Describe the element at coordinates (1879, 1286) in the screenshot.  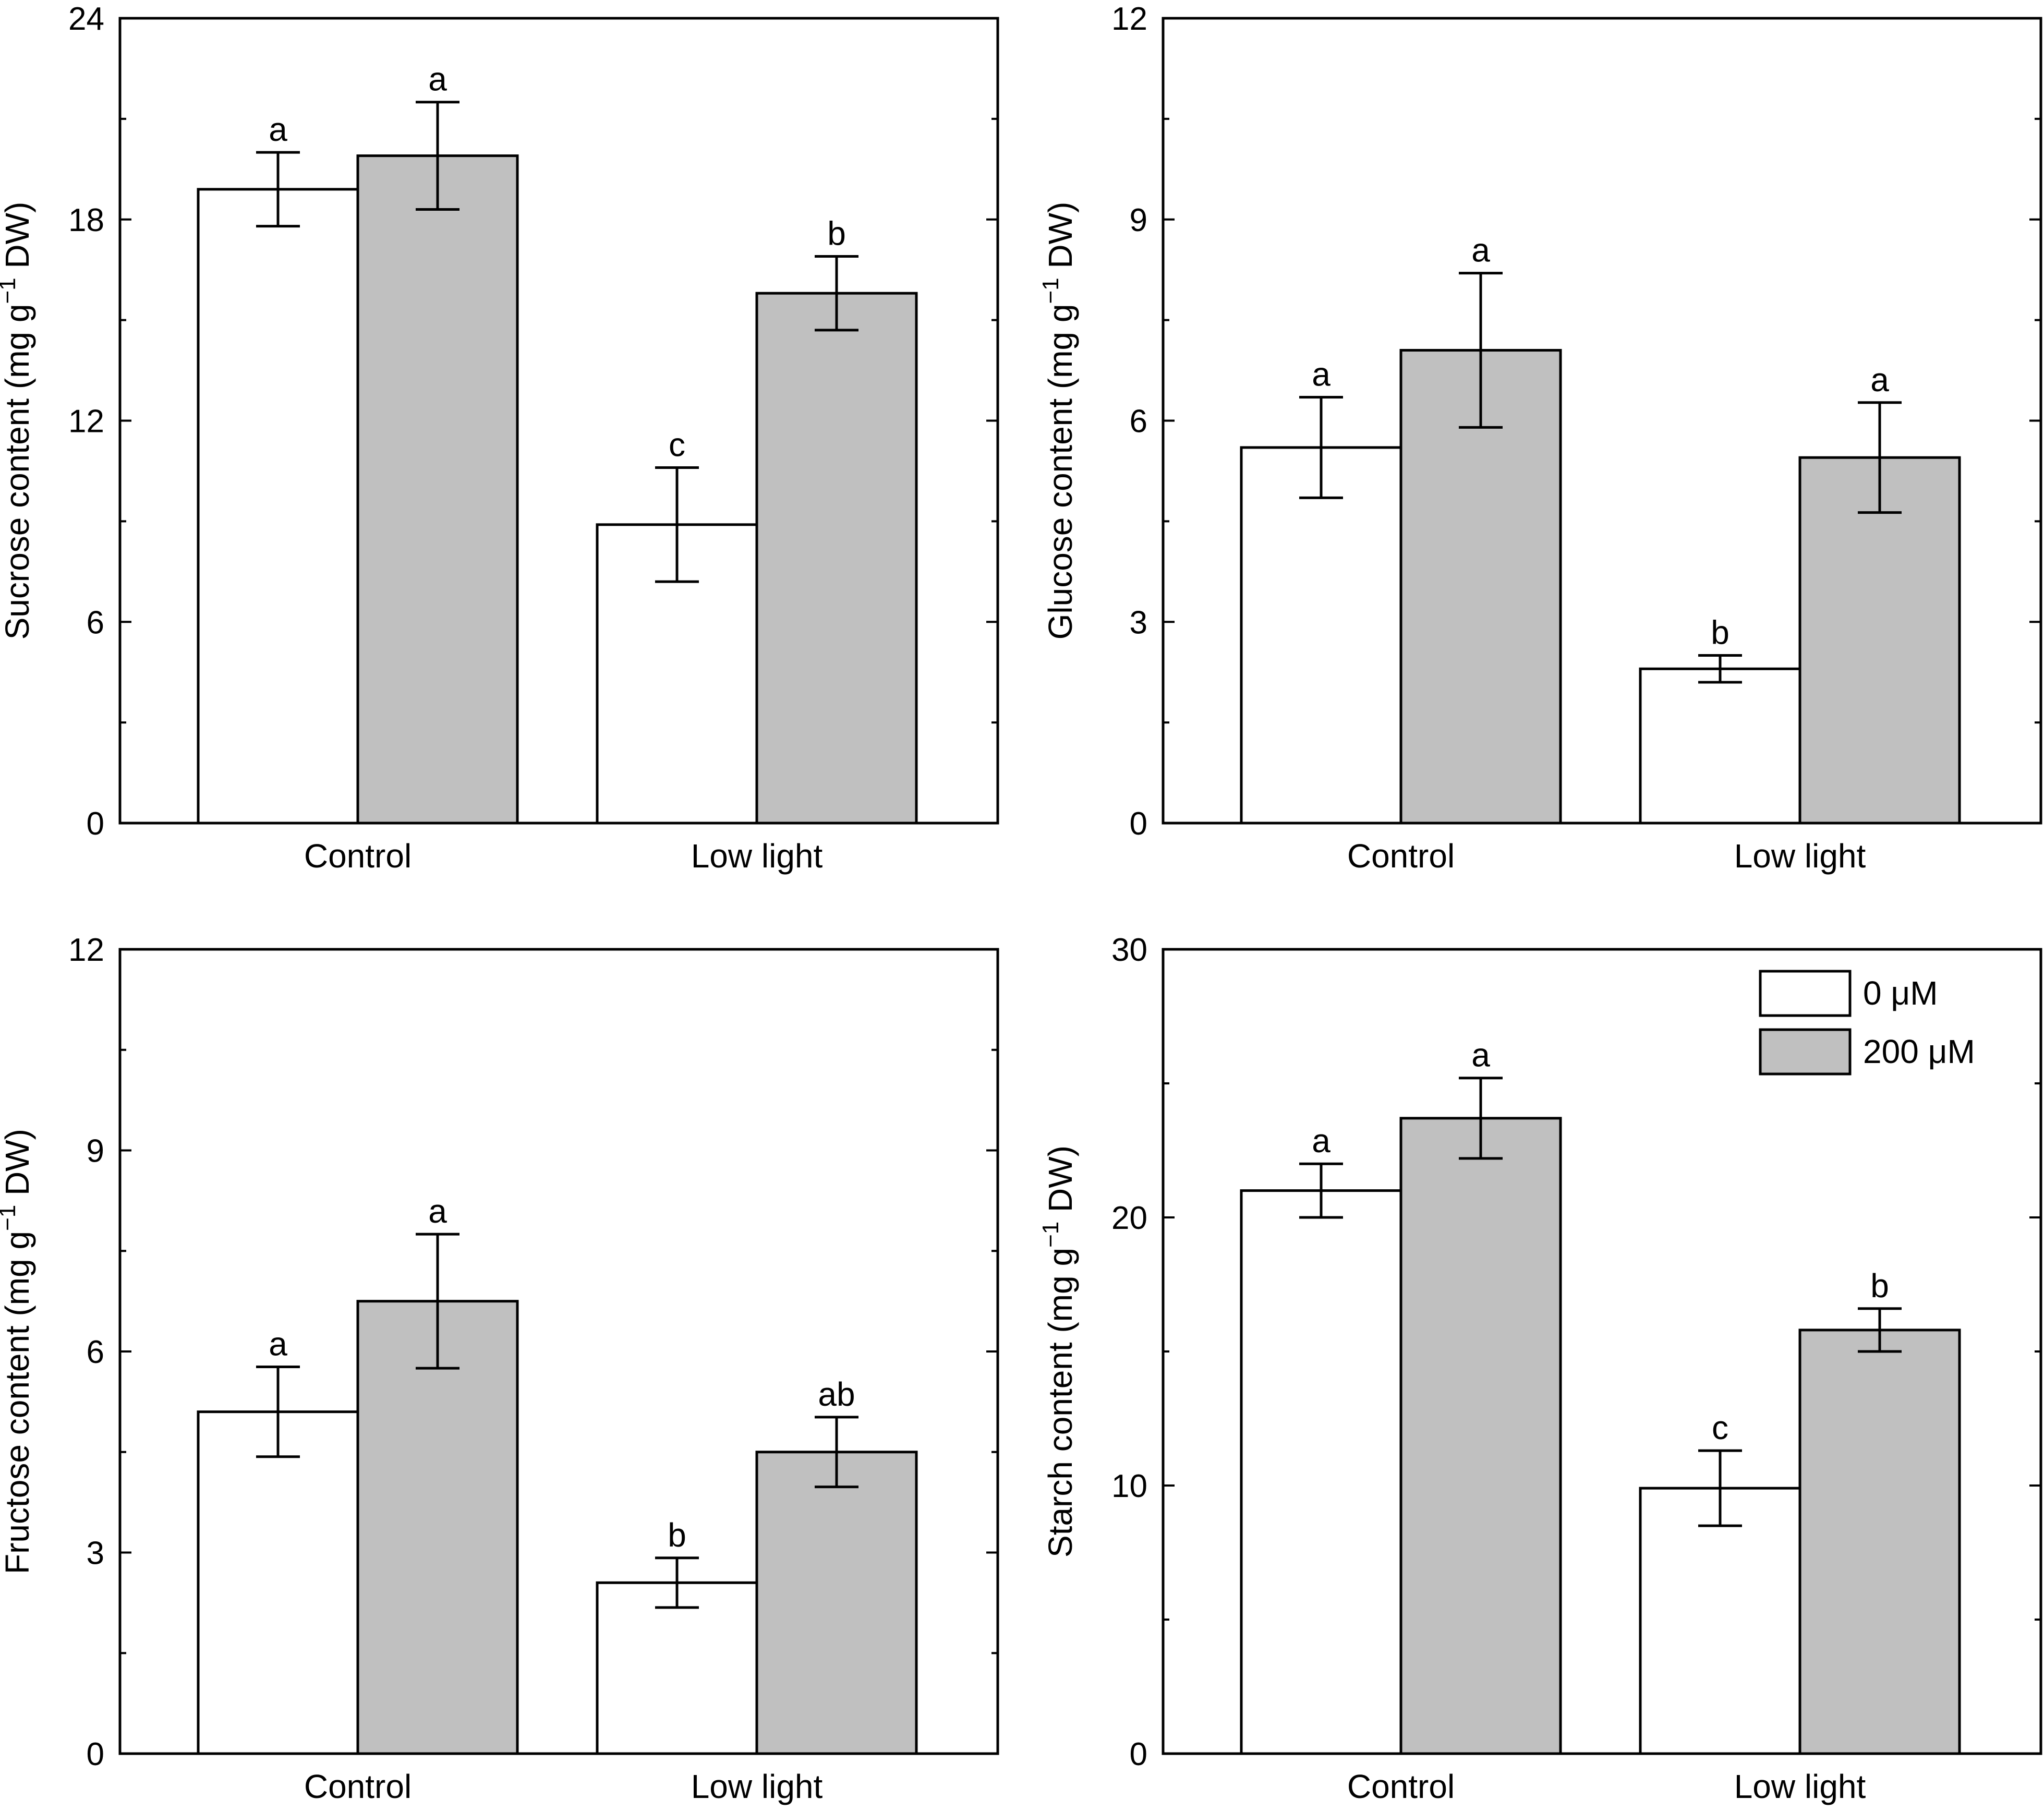
I see `starch-significance-label: b` at that location.